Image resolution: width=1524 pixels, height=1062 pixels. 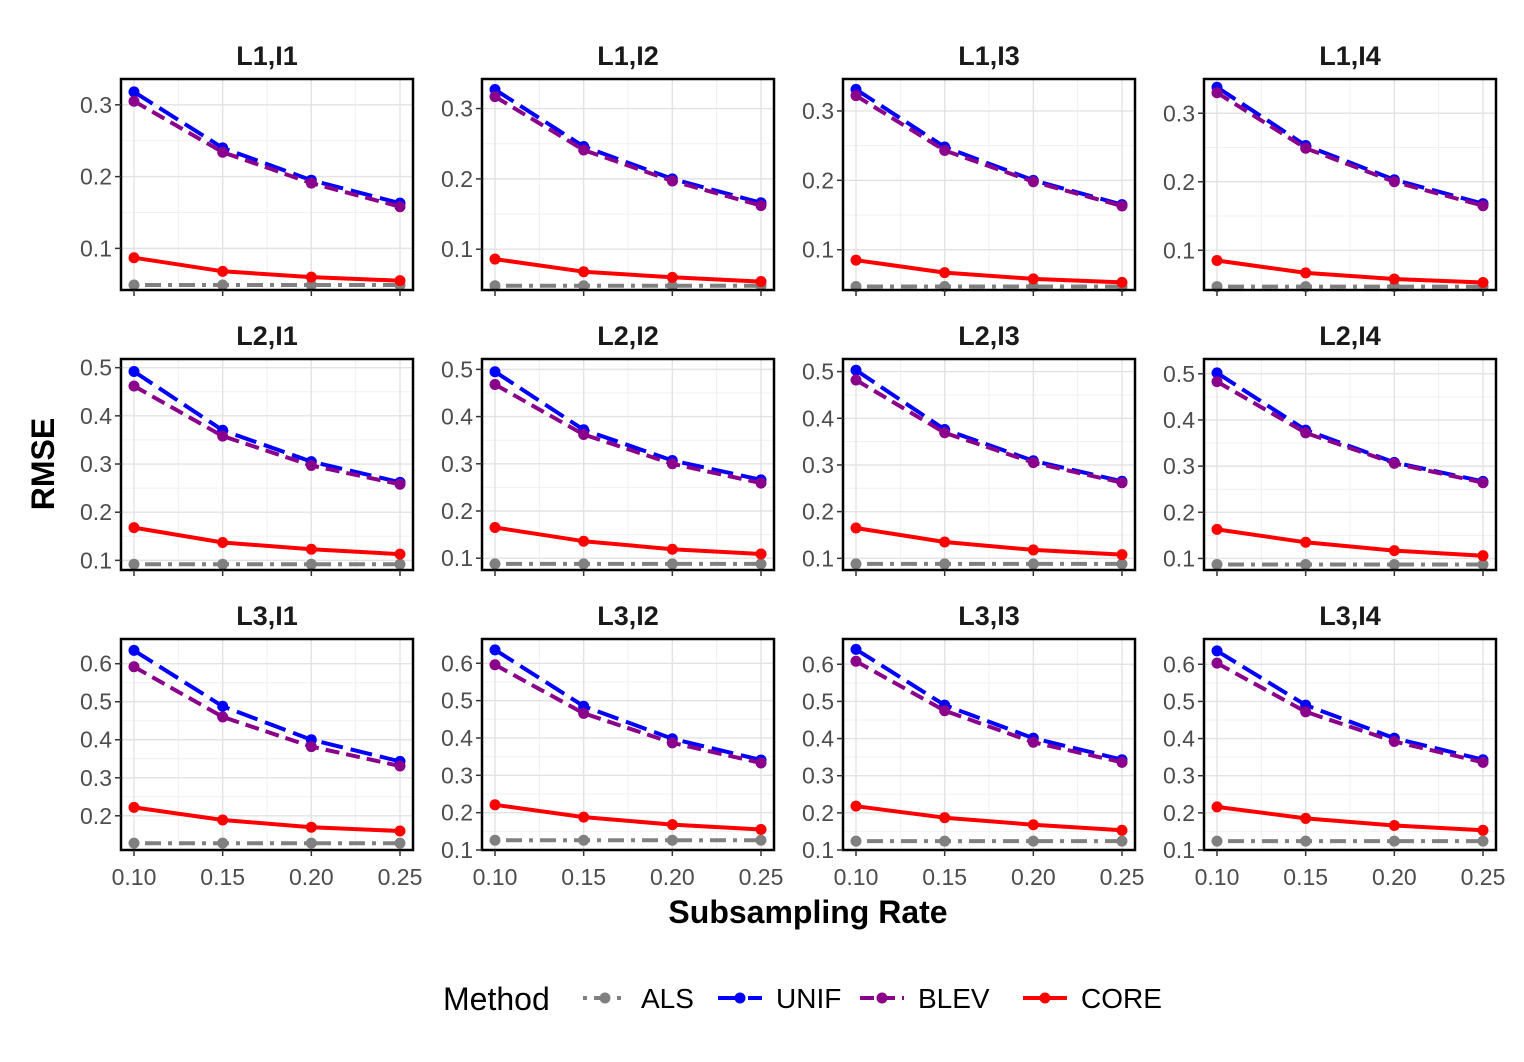 I want to click on panel-l1-i3: L1,I3 0.1 0.2 0.3, so click(x=969, y=168).